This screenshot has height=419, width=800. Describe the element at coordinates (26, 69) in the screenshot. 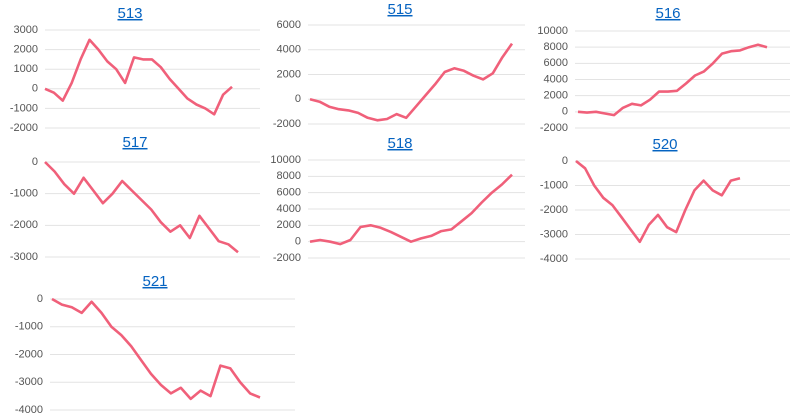

I see `y-tick-label: 1000` at that location.